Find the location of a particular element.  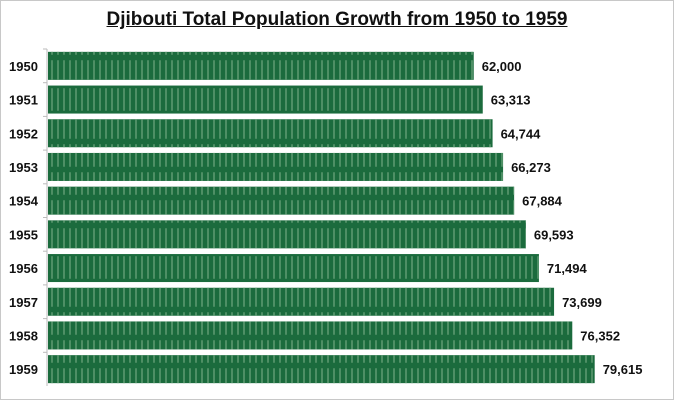

bar-pattern-1955 is located at coordinates (287, 234).